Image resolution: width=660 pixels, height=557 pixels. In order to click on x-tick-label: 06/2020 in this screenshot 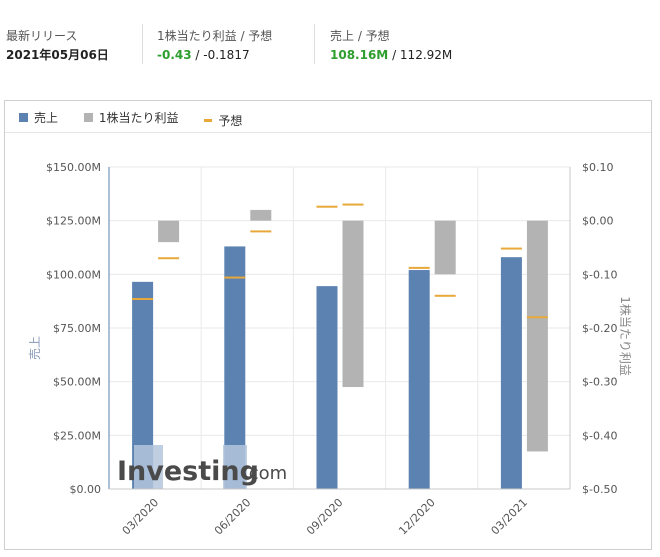, I will do `click(233, 517)`.